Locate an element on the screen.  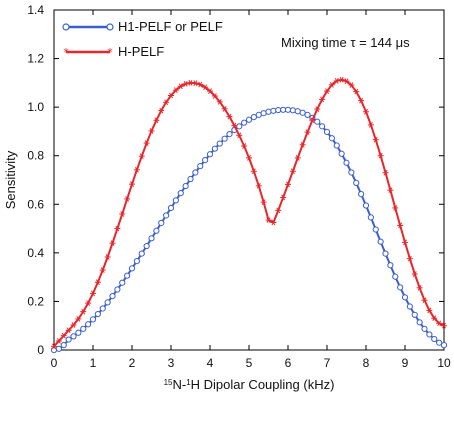
y-tick-label: 0.4 is located at coordinates (35, 253).